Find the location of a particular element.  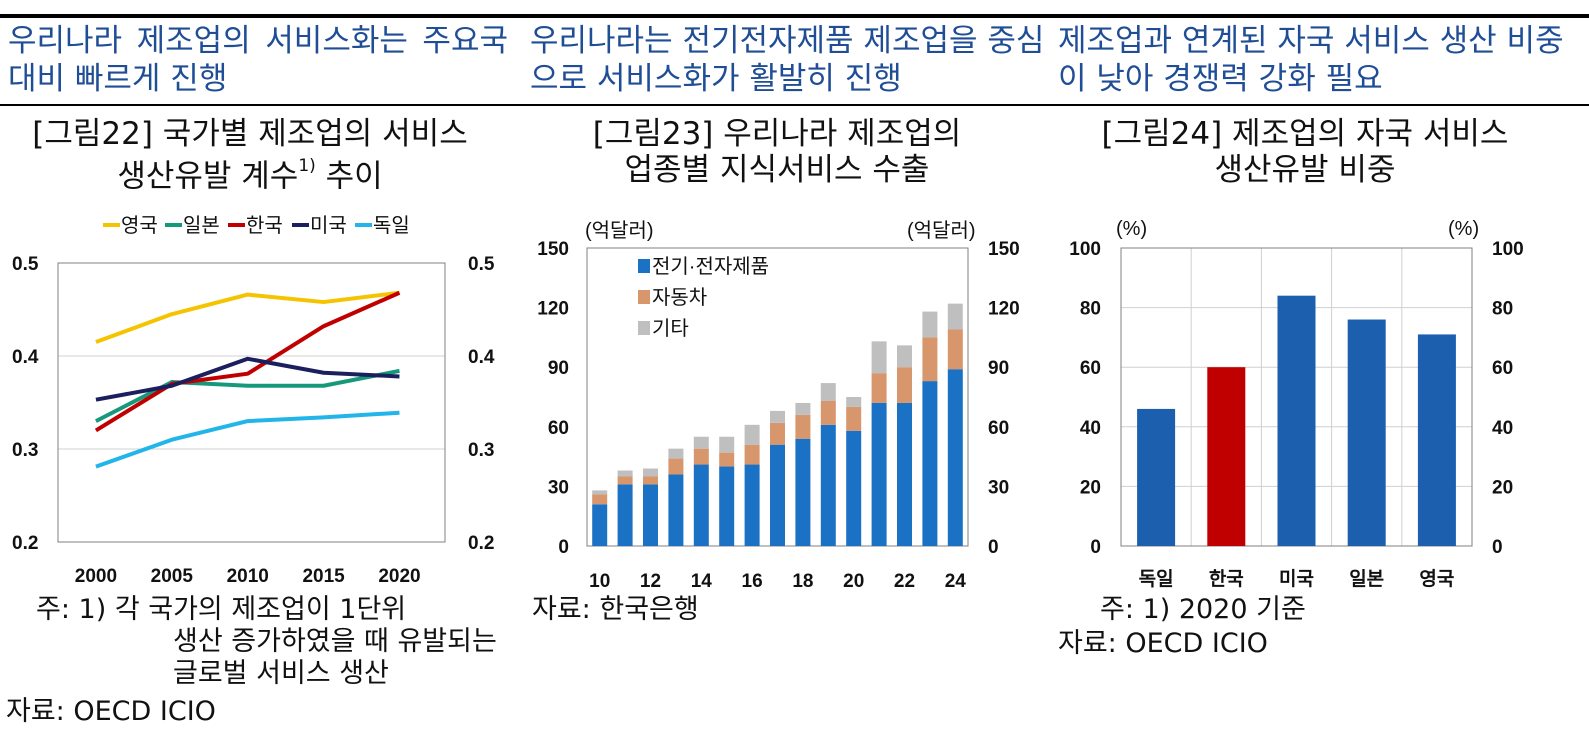

bar-전기·전자제품-11 is located at coordinates (625, 515).